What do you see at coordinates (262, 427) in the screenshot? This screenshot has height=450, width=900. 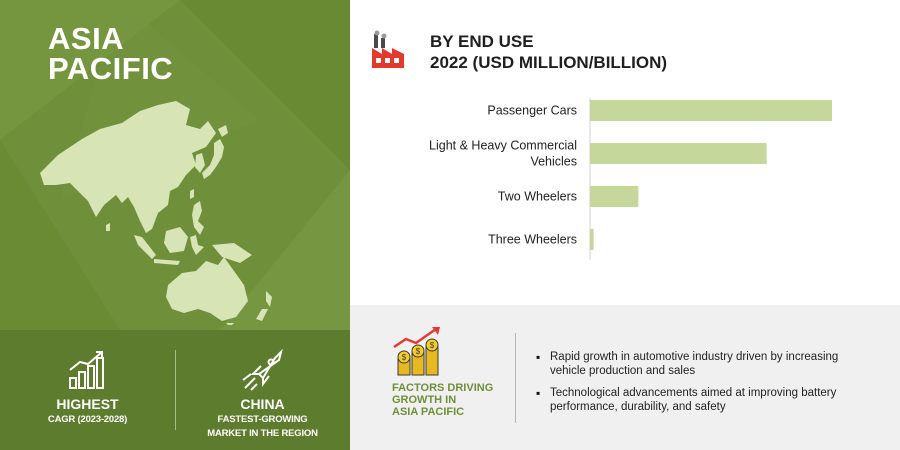 I see `stat-china-subtitle: FASTEST-GROWING MARKET IN THE REGION` at bounding box center [262, 427].